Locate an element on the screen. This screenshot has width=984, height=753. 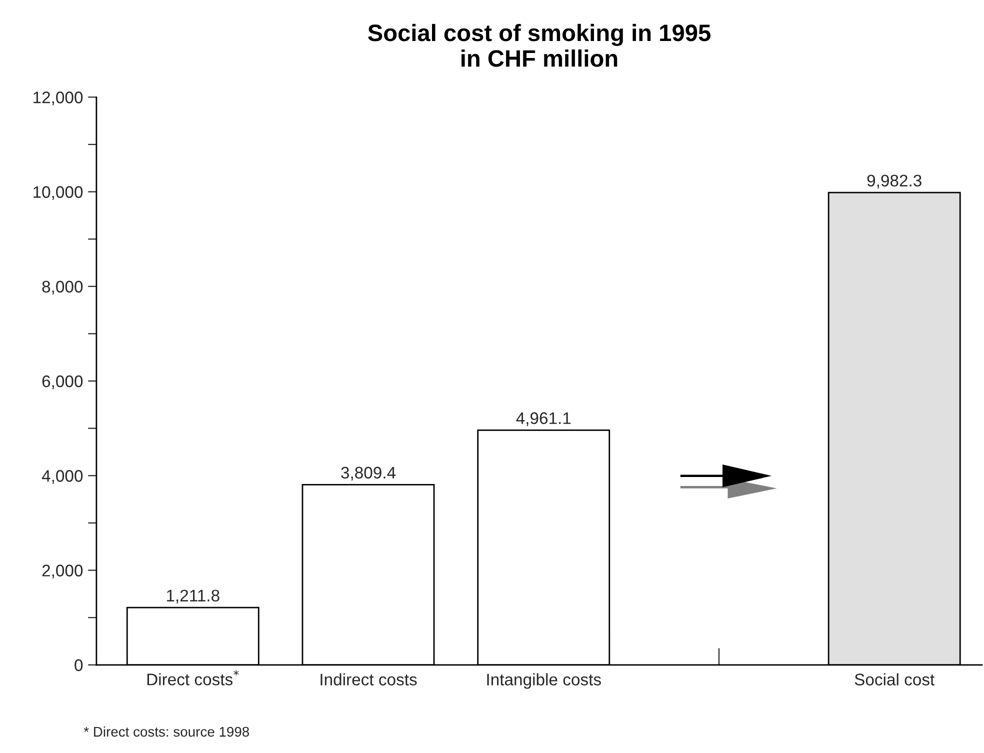
y-tick-label: 6,000 is located at coordinates (62, 382).